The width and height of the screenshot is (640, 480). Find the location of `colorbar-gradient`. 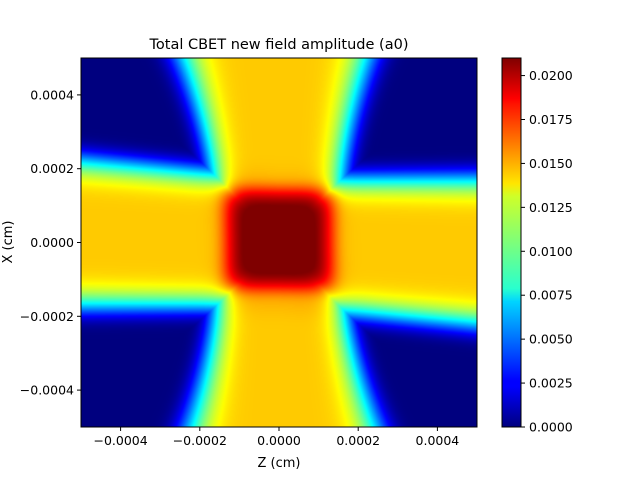

colorbar-gradient is located at coordinates (511, 242).